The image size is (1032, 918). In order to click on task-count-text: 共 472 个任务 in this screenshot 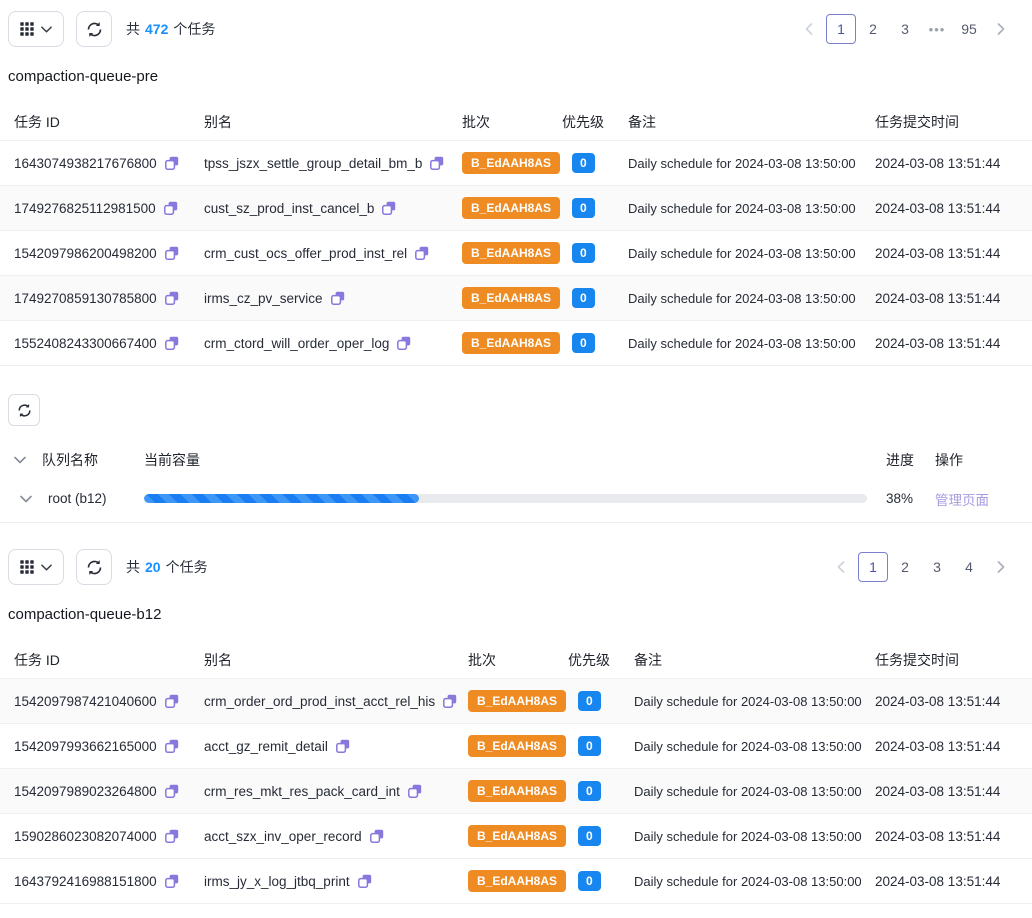, I will do `click(170, 29)`.